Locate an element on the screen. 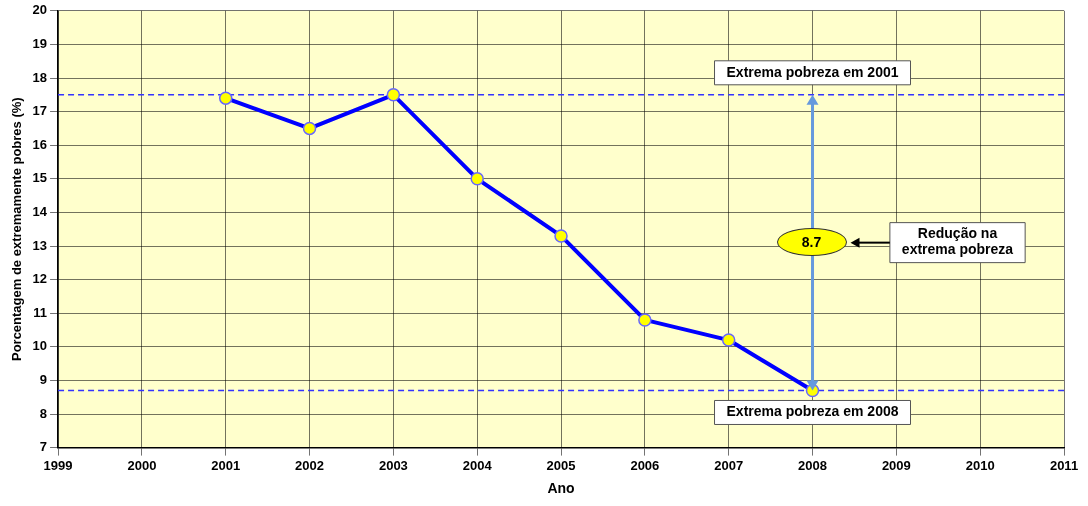  y-tick-label: 14 is located at coordinates (40, 211).